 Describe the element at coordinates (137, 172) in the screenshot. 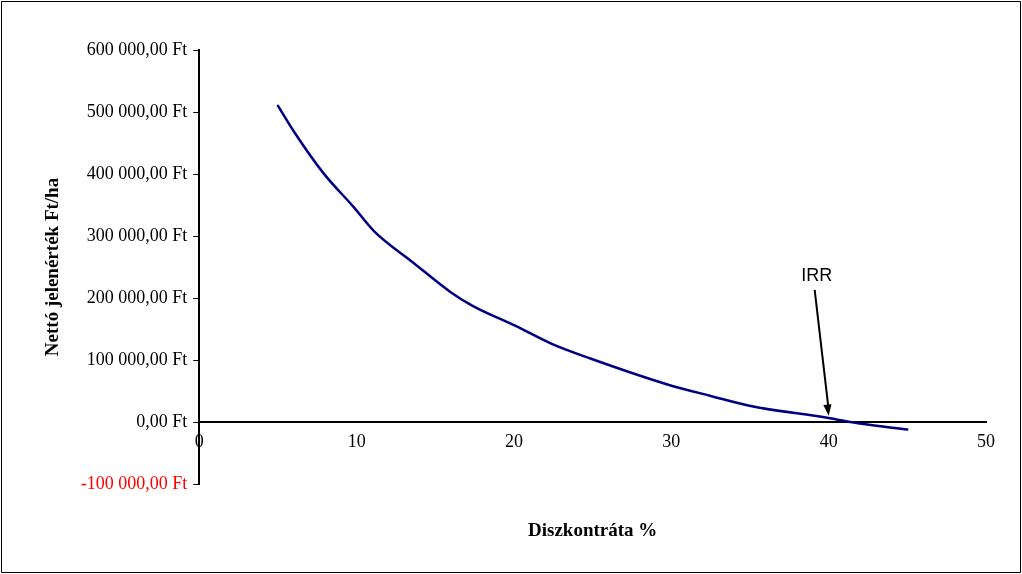

I see `y-tick-label: 400 000,00 Ft` at that location.